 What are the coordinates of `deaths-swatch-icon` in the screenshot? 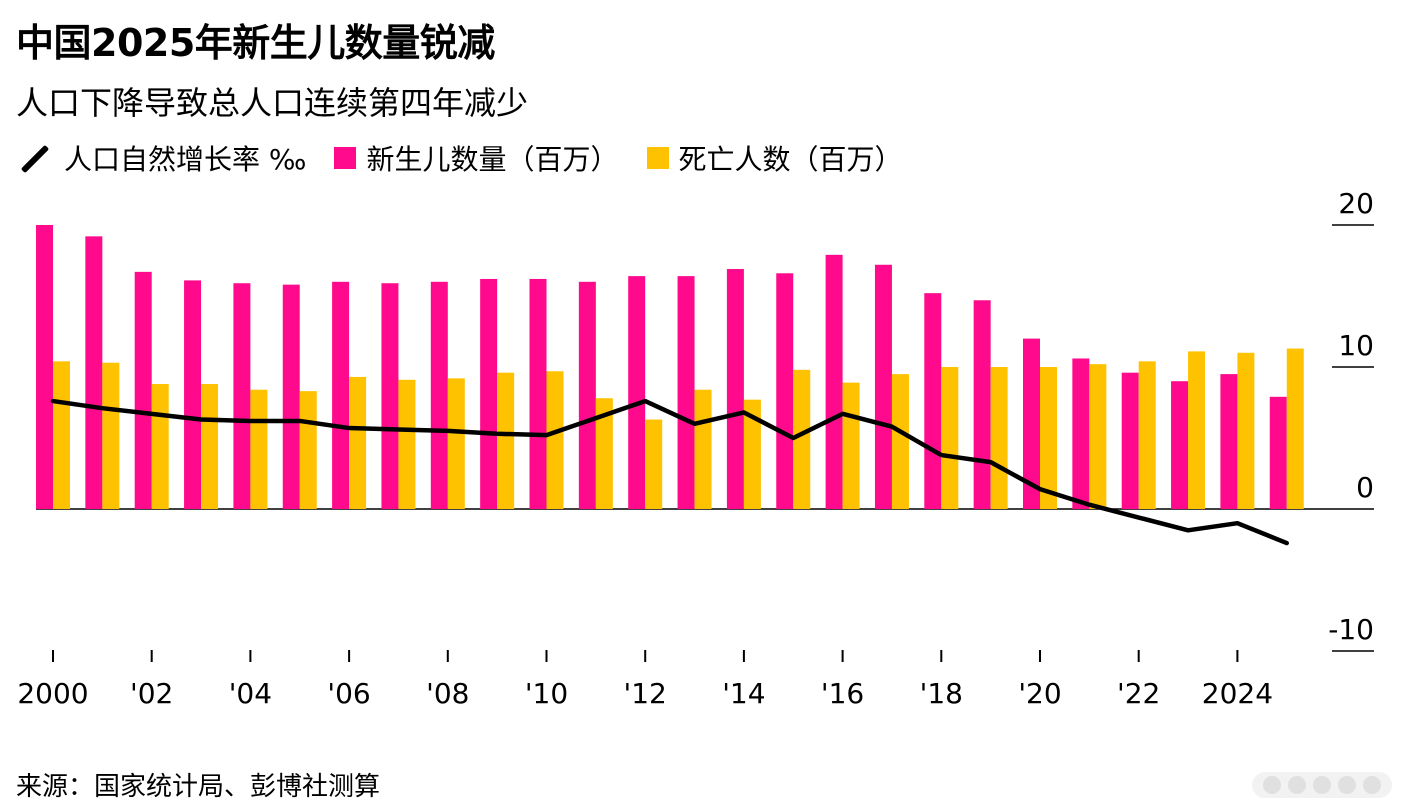 It's located at (657, 158).